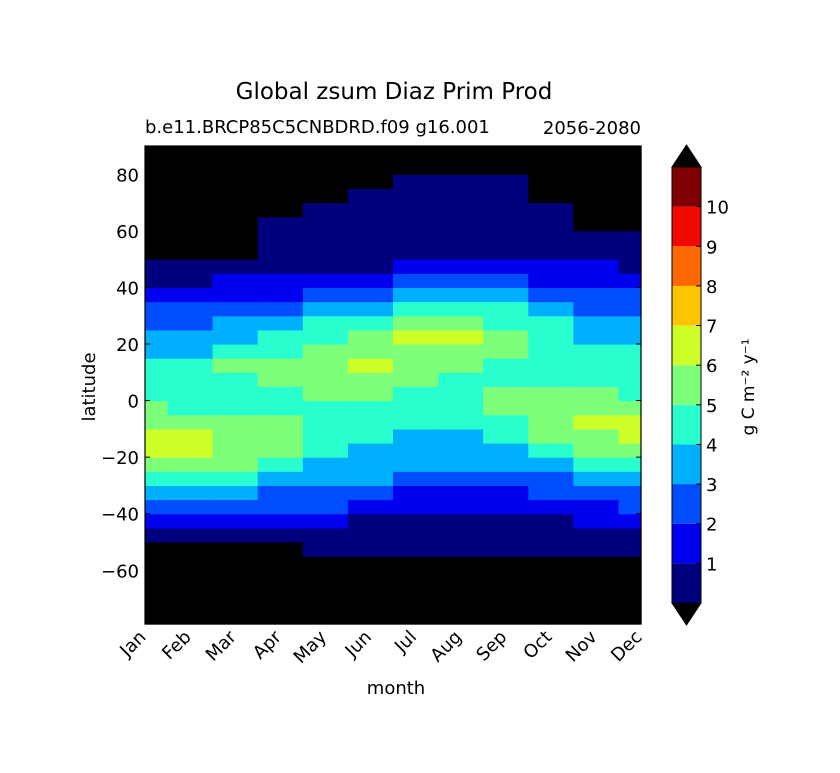  What do you see at coordinates (711, 525) in the screenshot?
I see `colorbar-tick-label: 2` at bounding box center [711, 525].